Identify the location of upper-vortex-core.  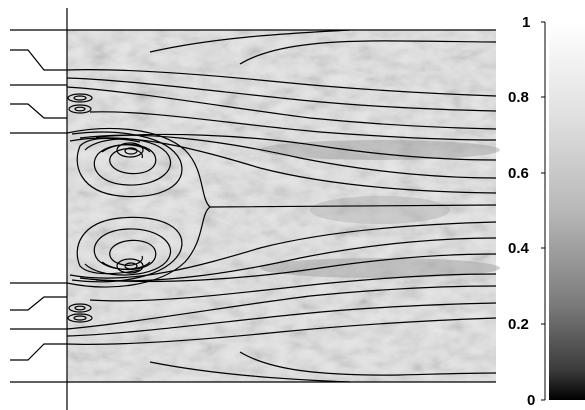
(130, 150).